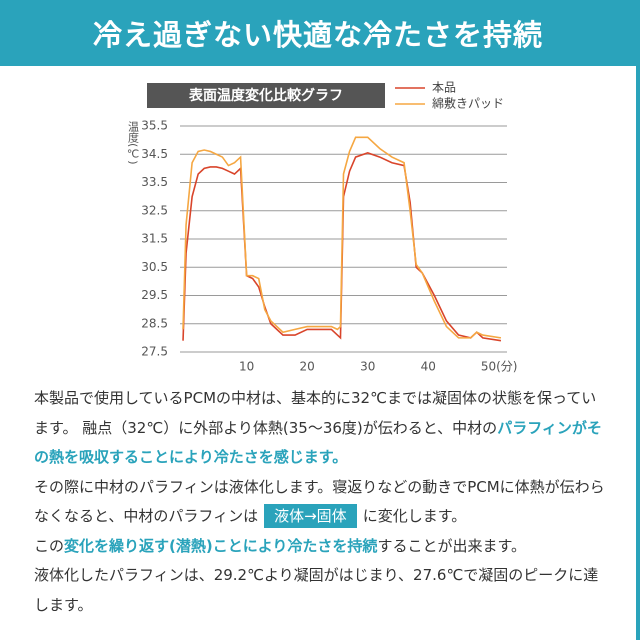  Describe the element at coordinates (428, 367) in the screenshot. I see `x-tick-label: 40` at that location.